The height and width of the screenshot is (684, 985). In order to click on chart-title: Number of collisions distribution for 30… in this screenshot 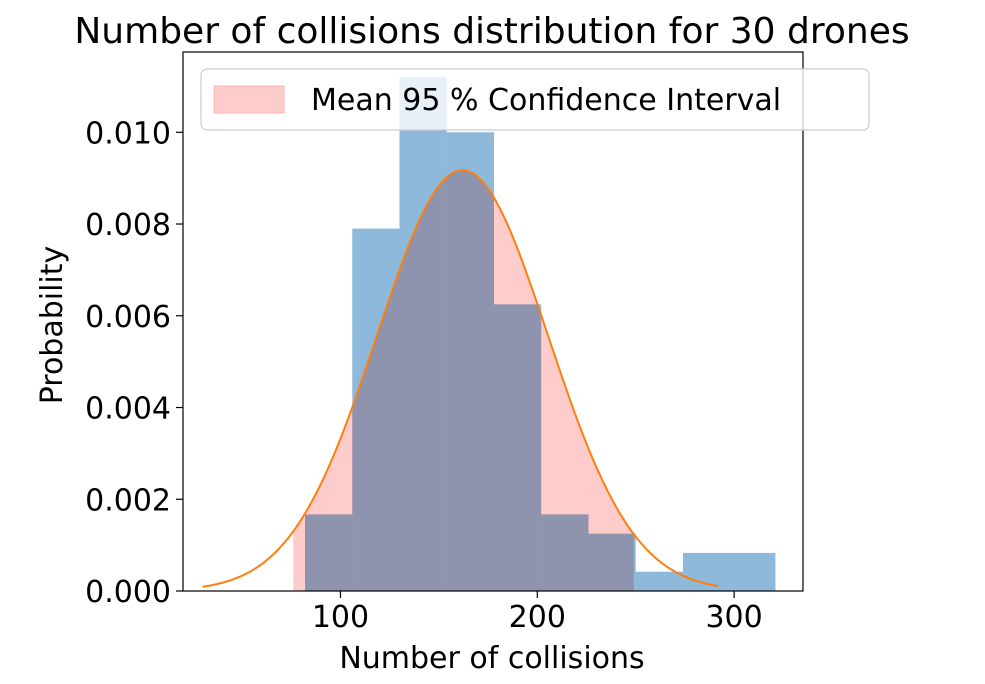, I will do `click(491, 31)`.